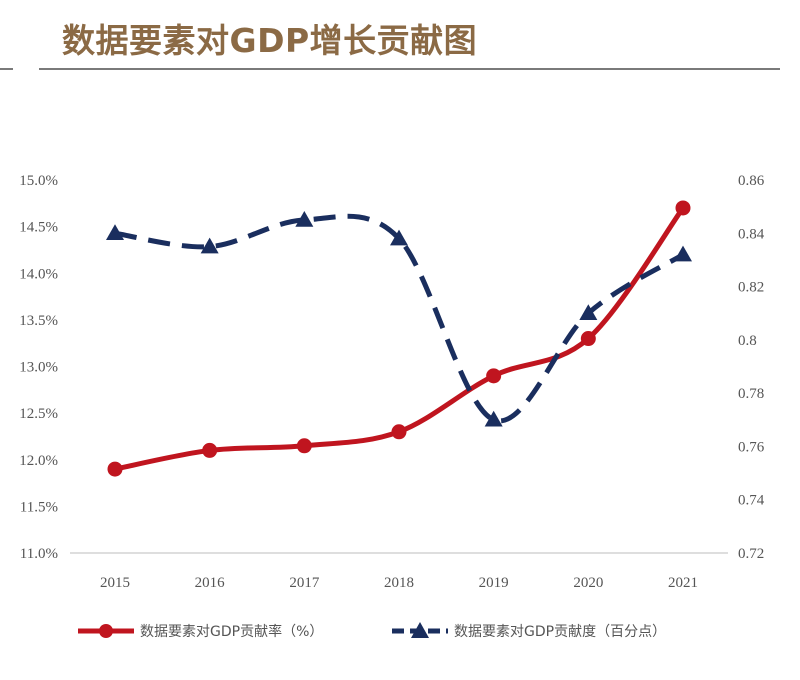 The image size is (800, 680). Describe the element at coordinates (409, 69) in the screenshot. I see `title-rule-long` at that location.